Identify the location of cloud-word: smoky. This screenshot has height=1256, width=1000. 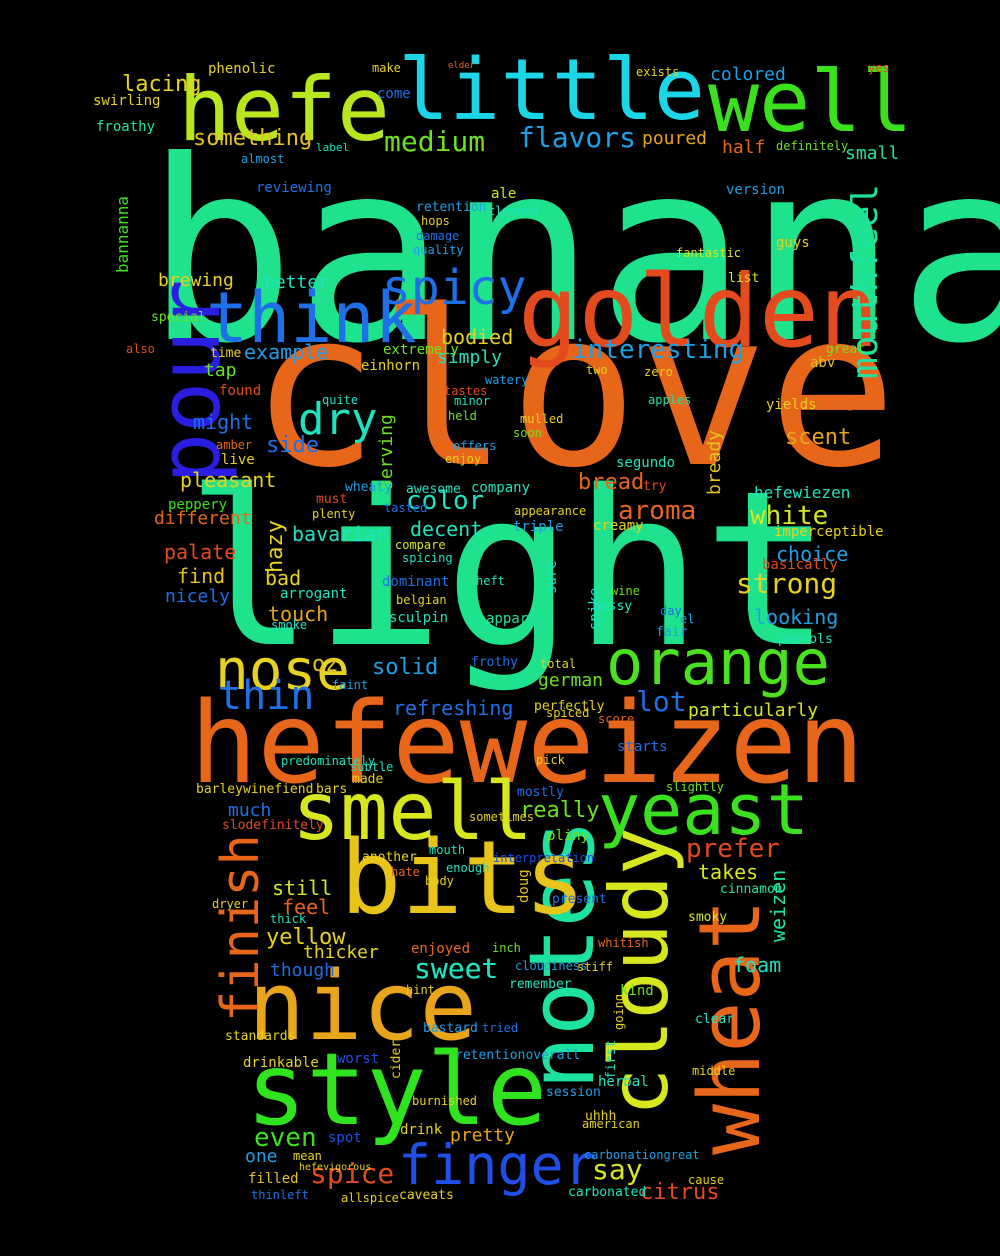
(708, 917).